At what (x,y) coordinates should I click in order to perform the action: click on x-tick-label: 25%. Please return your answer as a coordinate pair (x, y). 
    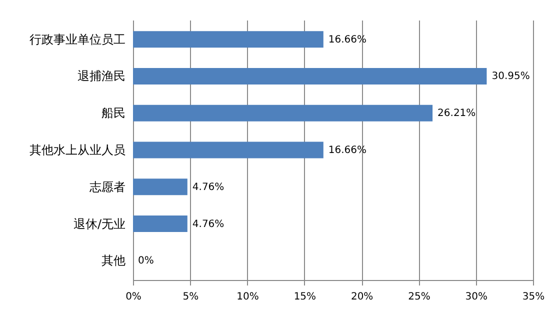
    Looking at the image, I should click on (419, 297).